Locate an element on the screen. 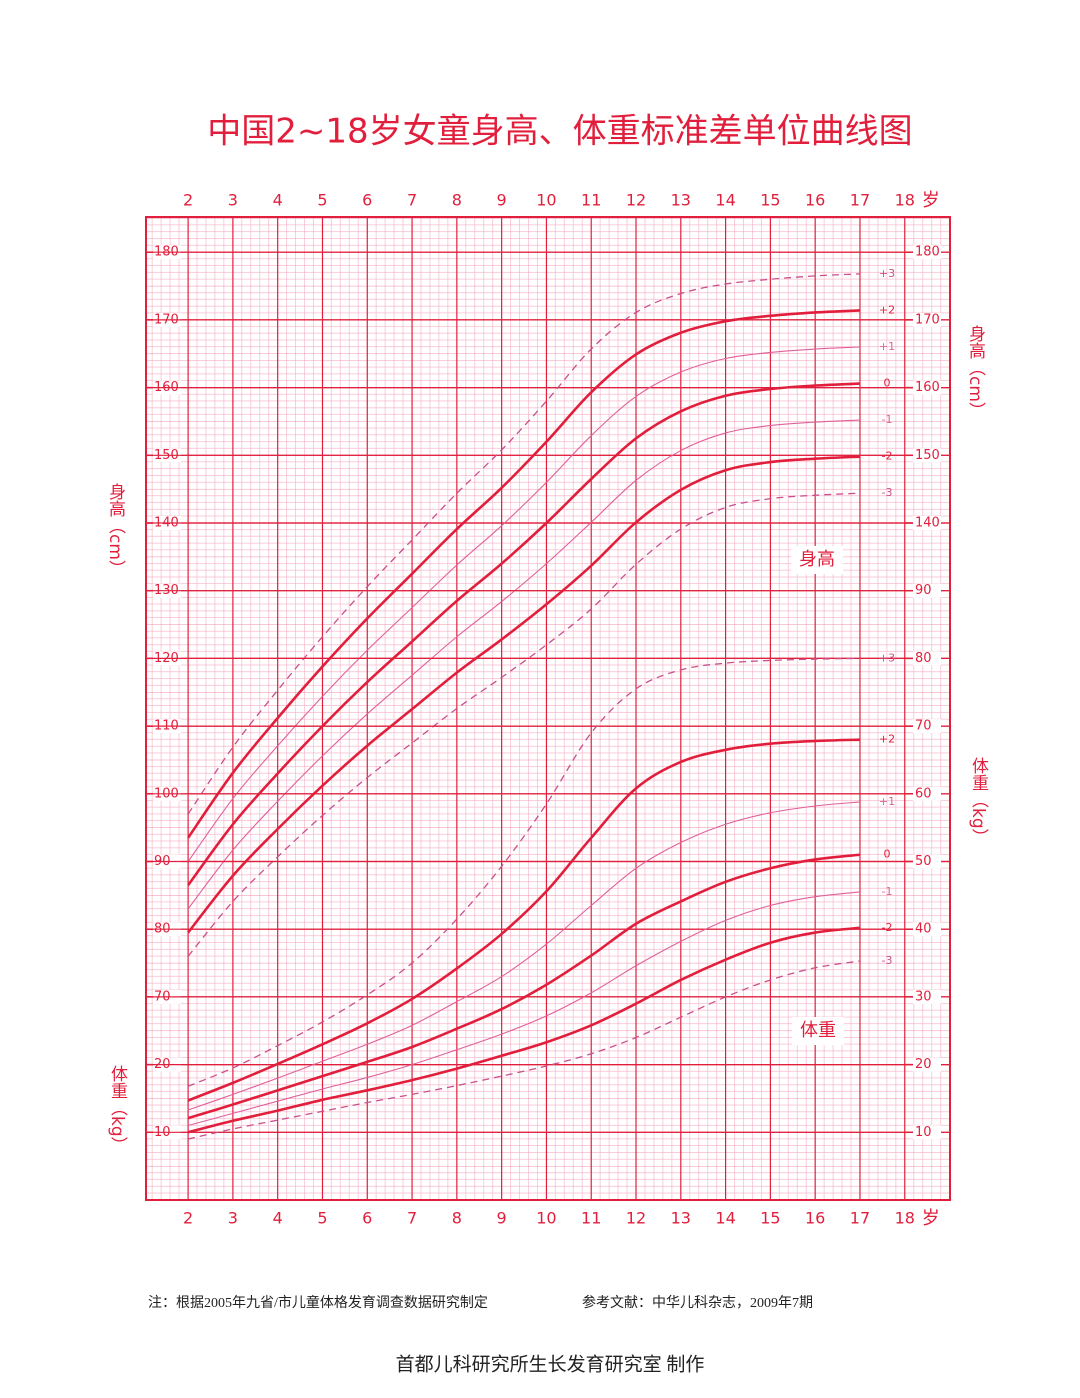  y-tick-label: 150 is located at coordinates (927, 455).